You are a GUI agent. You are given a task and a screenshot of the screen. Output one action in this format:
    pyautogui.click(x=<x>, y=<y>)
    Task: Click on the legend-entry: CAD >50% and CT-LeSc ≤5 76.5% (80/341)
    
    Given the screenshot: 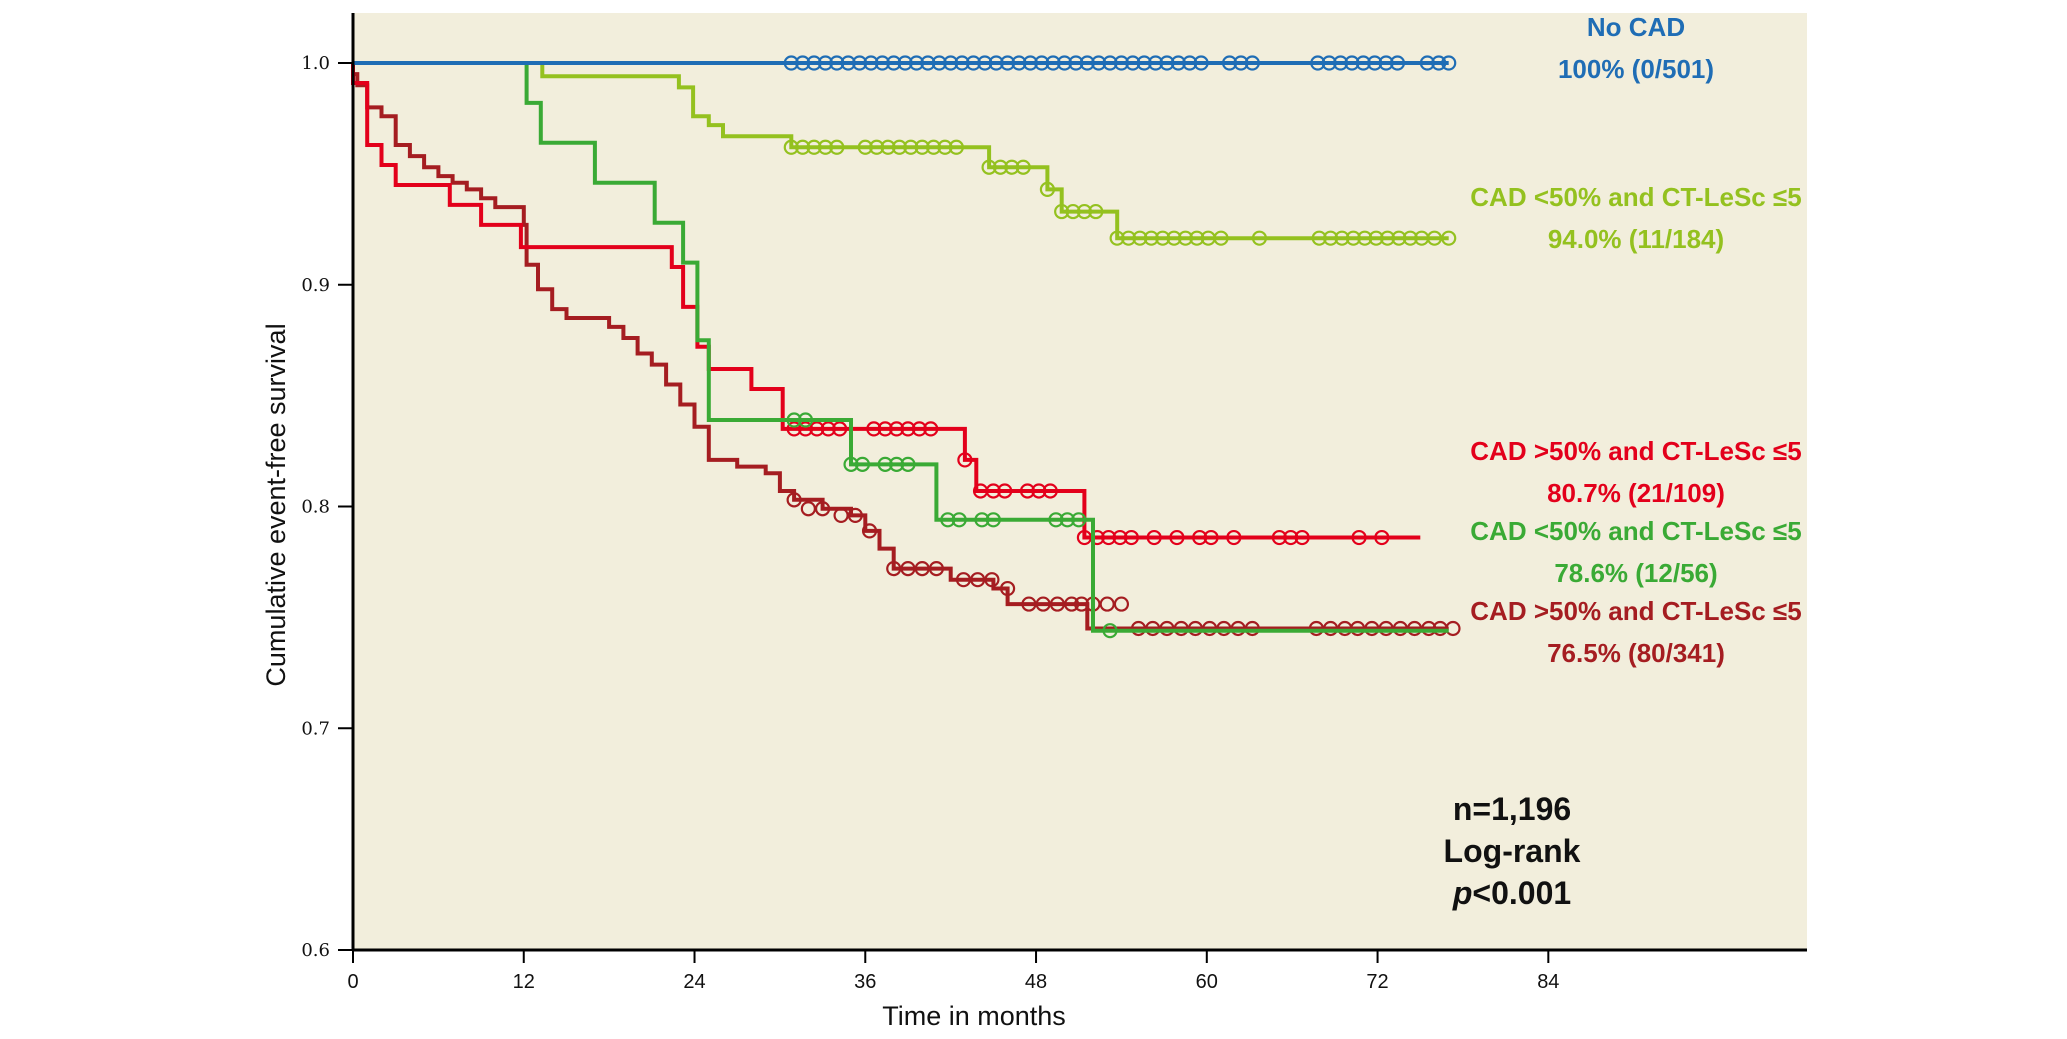 What is the action you would take?
    pyautogui.click(x=1635, y=632)
    